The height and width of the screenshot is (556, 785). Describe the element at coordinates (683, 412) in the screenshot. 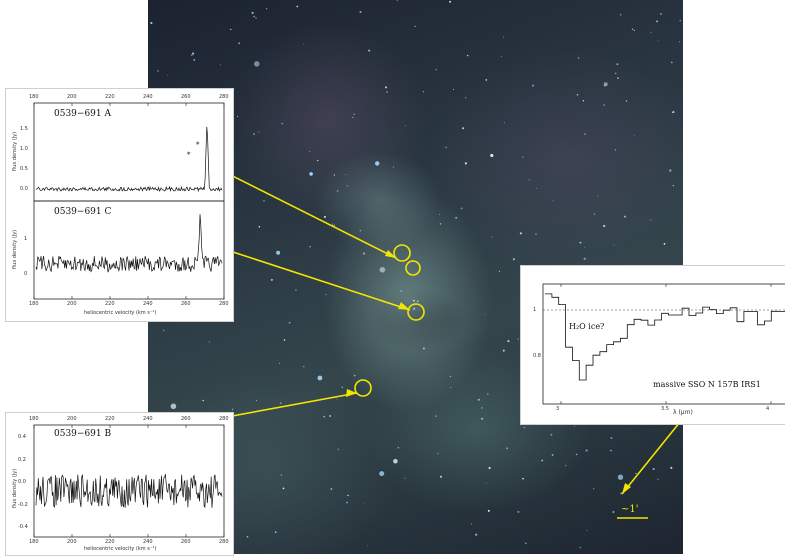

I see `ir-x-axis-label: λ (μm)` at that location.